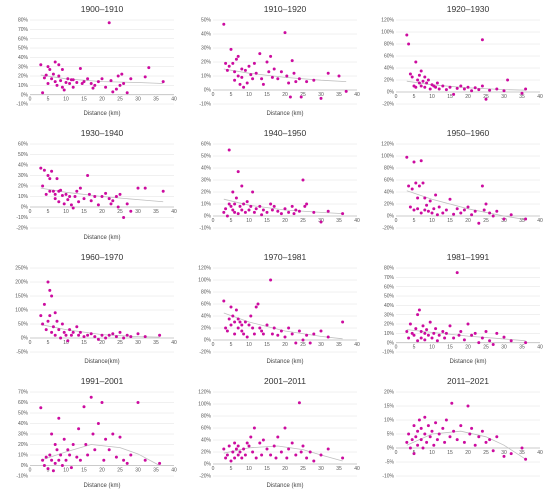  What do you see at coordinates (23, 456) in the screenshot?
I see `y-tick-label: 10%` at bounding box center [23, 456].